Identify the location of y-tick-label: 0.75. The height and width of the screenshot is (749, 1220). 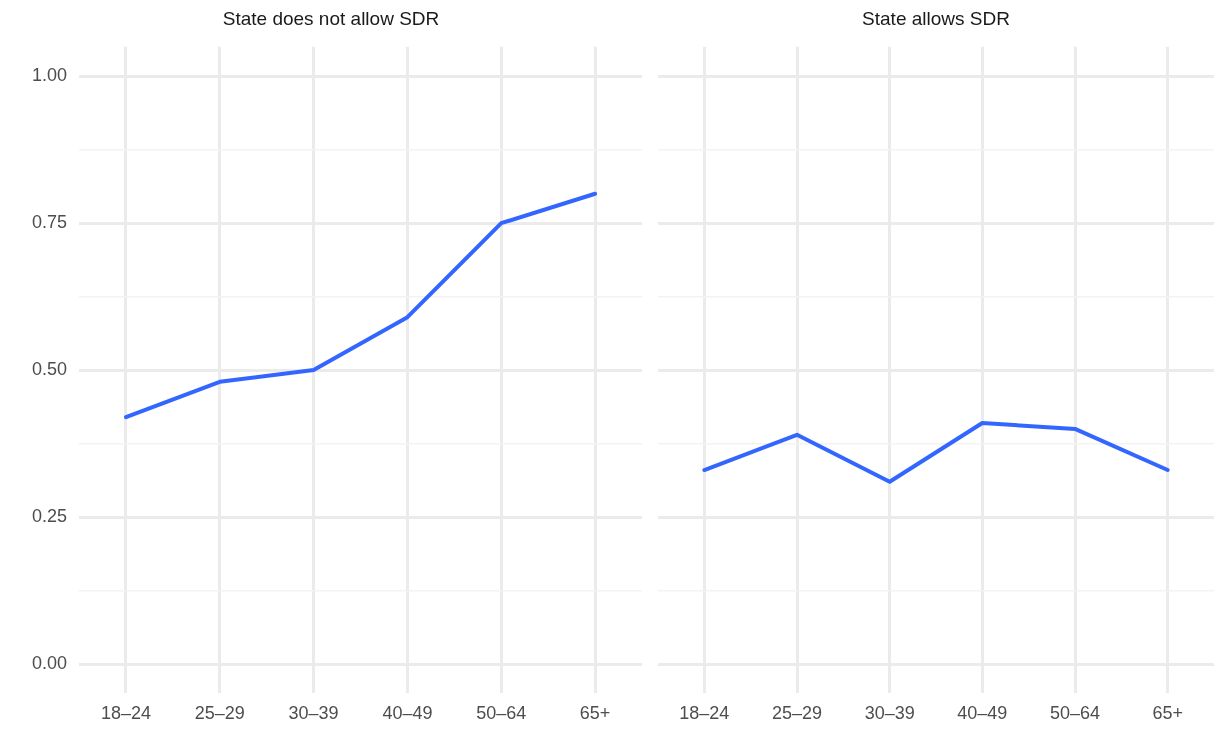
(49, 222).